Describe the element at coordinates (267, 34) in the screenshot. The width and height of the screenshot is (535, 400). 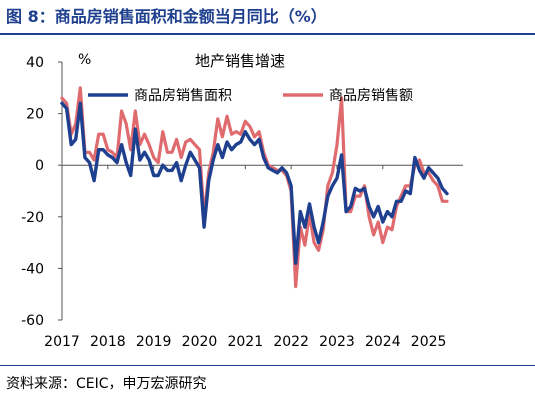
I see `title-rule` at that location.